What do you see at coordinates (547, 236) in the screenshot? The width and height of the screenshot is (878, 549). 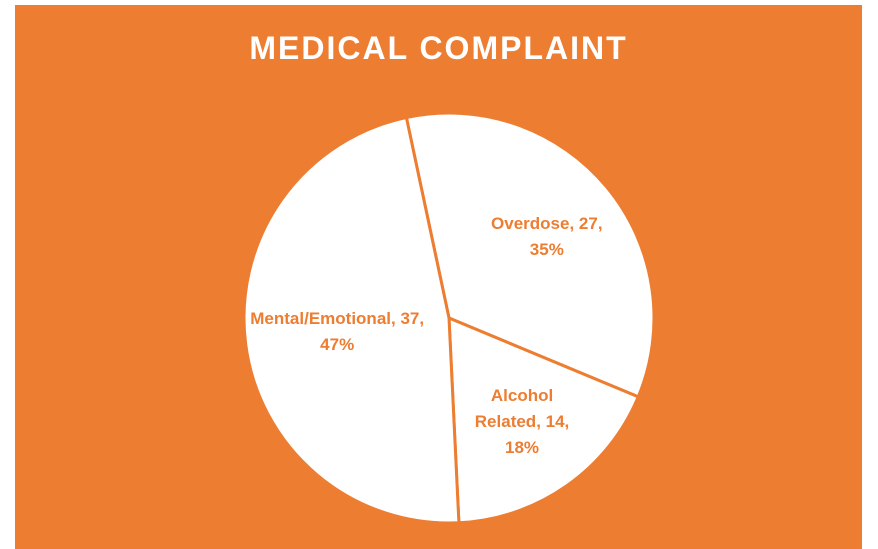 I see `data-label: Overdose, 27, 35%` at bounding box center [547, 236].